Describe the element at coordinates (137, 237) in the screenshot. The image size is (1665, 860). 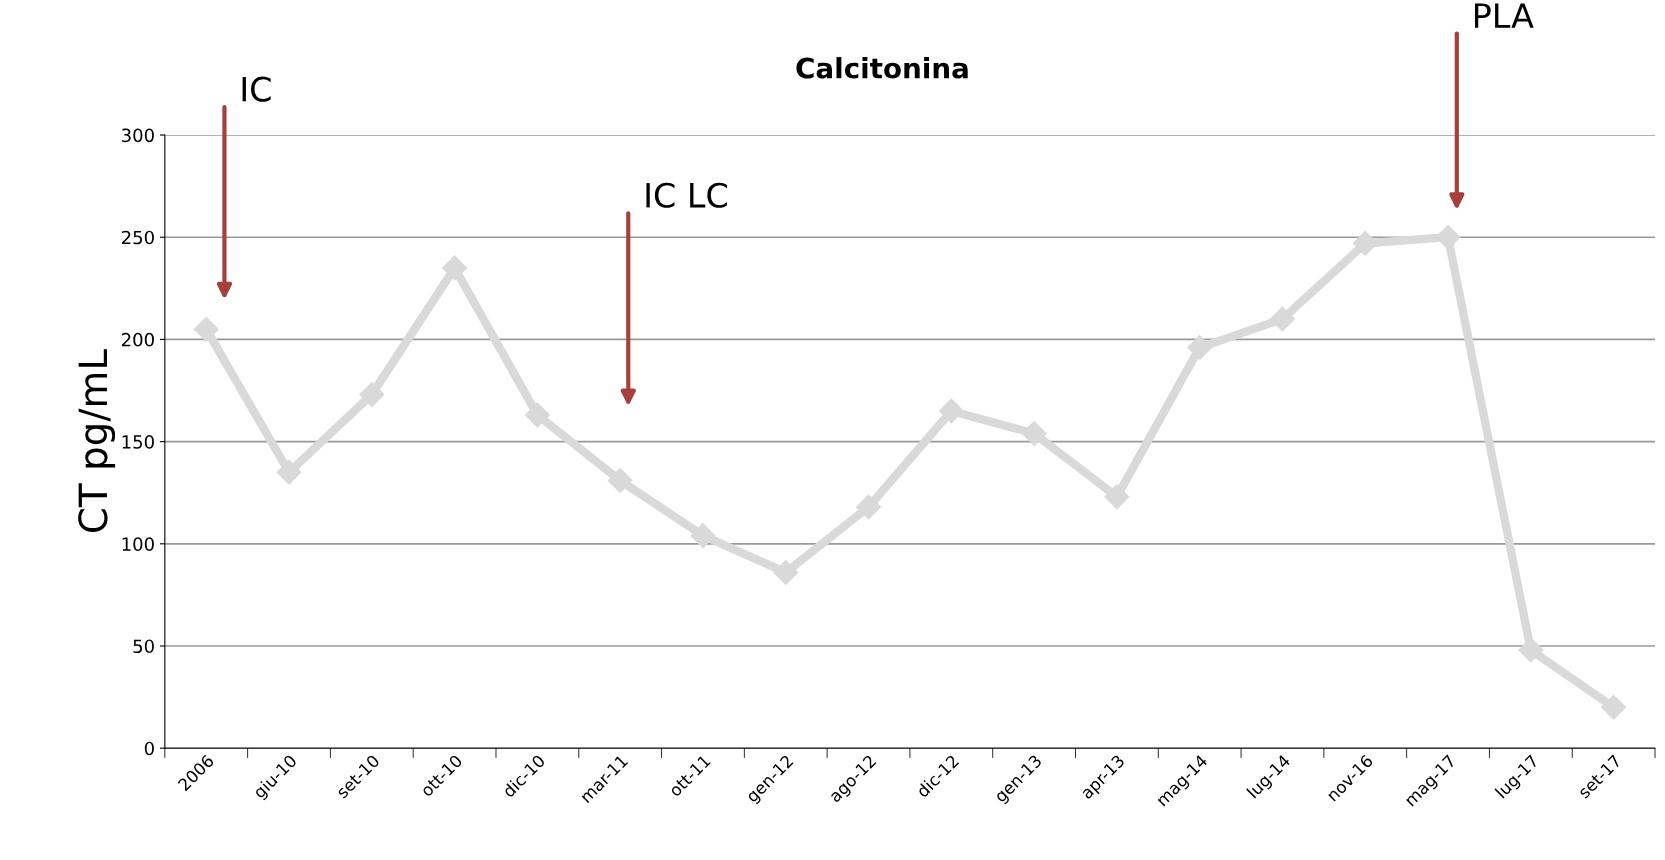
I see `y-tick-label: 250` at that location.